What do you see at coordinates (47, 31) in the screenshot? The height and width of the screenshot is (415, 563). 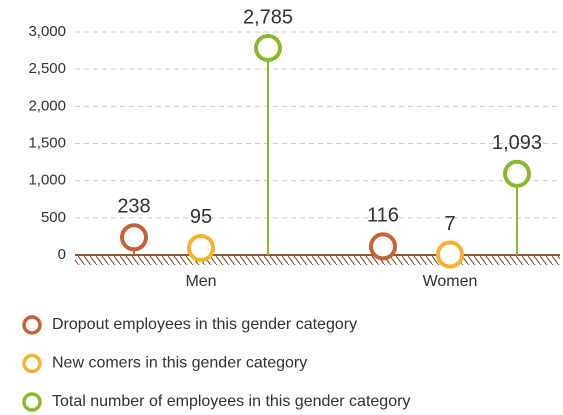 I see `y-tick-label: 3,000` at bounding box center [47, 31].